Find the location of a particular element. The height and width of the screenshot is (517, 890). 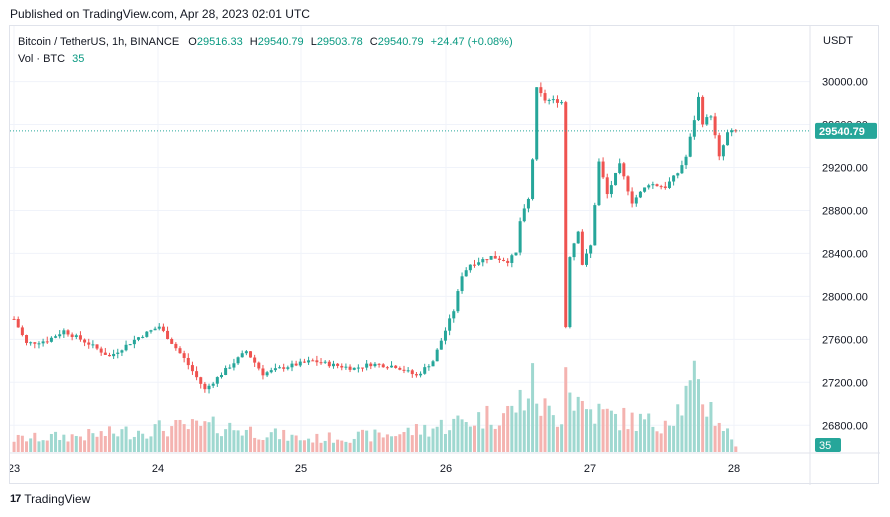

last-volume-badge is located at coordinates (828, 445).